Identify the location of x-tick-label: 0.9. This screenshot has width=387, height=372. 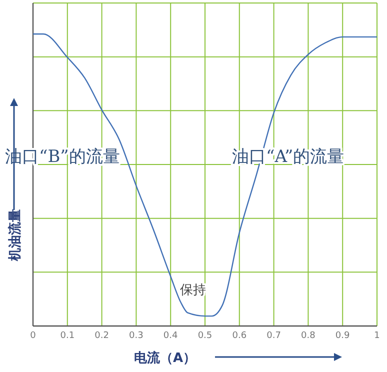
(342, 336).